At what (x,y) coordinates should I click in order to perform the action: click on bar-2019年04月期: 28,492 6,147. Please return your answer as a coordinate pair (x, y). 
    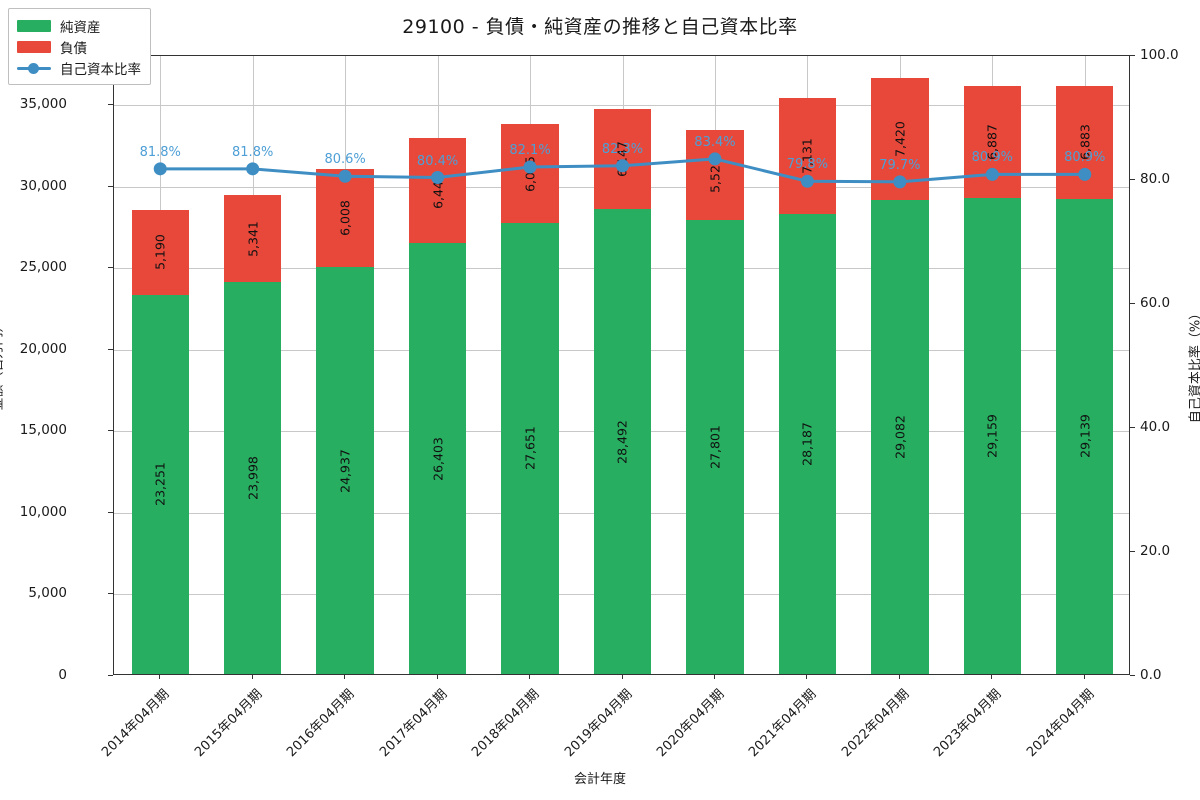
    Looking at the image, I should click on (622, 391).